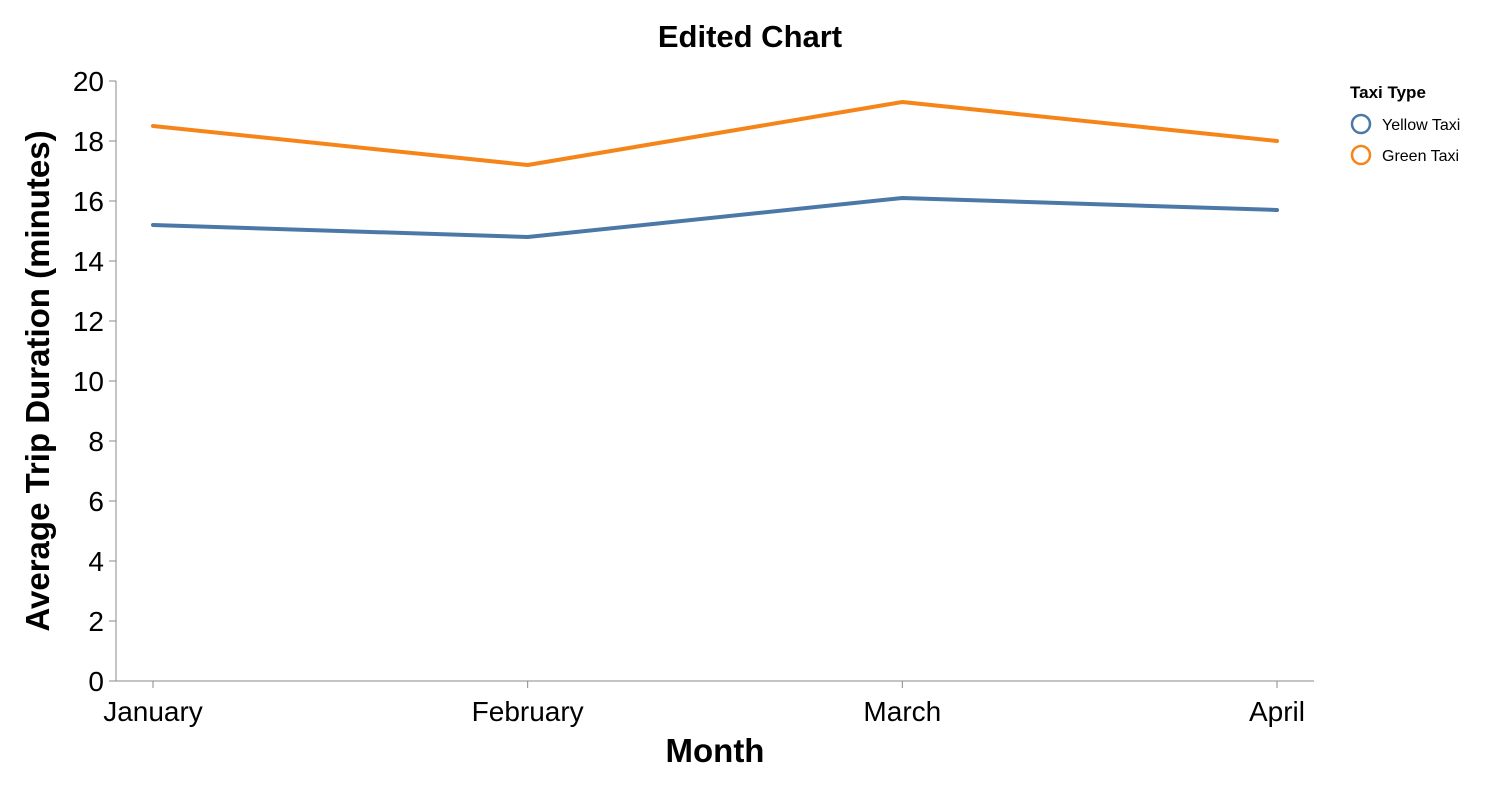  Describe the element at coordinates (750, 36) in the screenshot. I see `chart-title: Edited Chart` at that location.